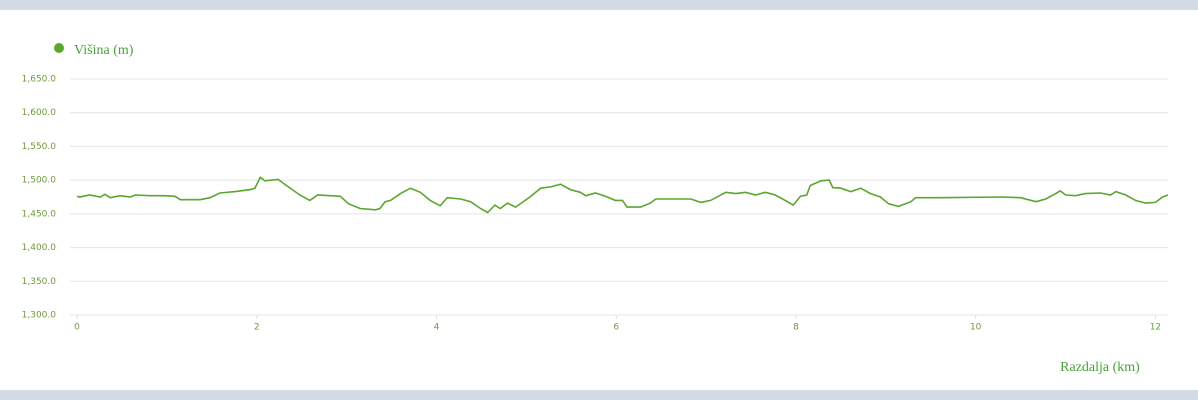  I want to click on x-tick-label: 6, so click(616, 328).